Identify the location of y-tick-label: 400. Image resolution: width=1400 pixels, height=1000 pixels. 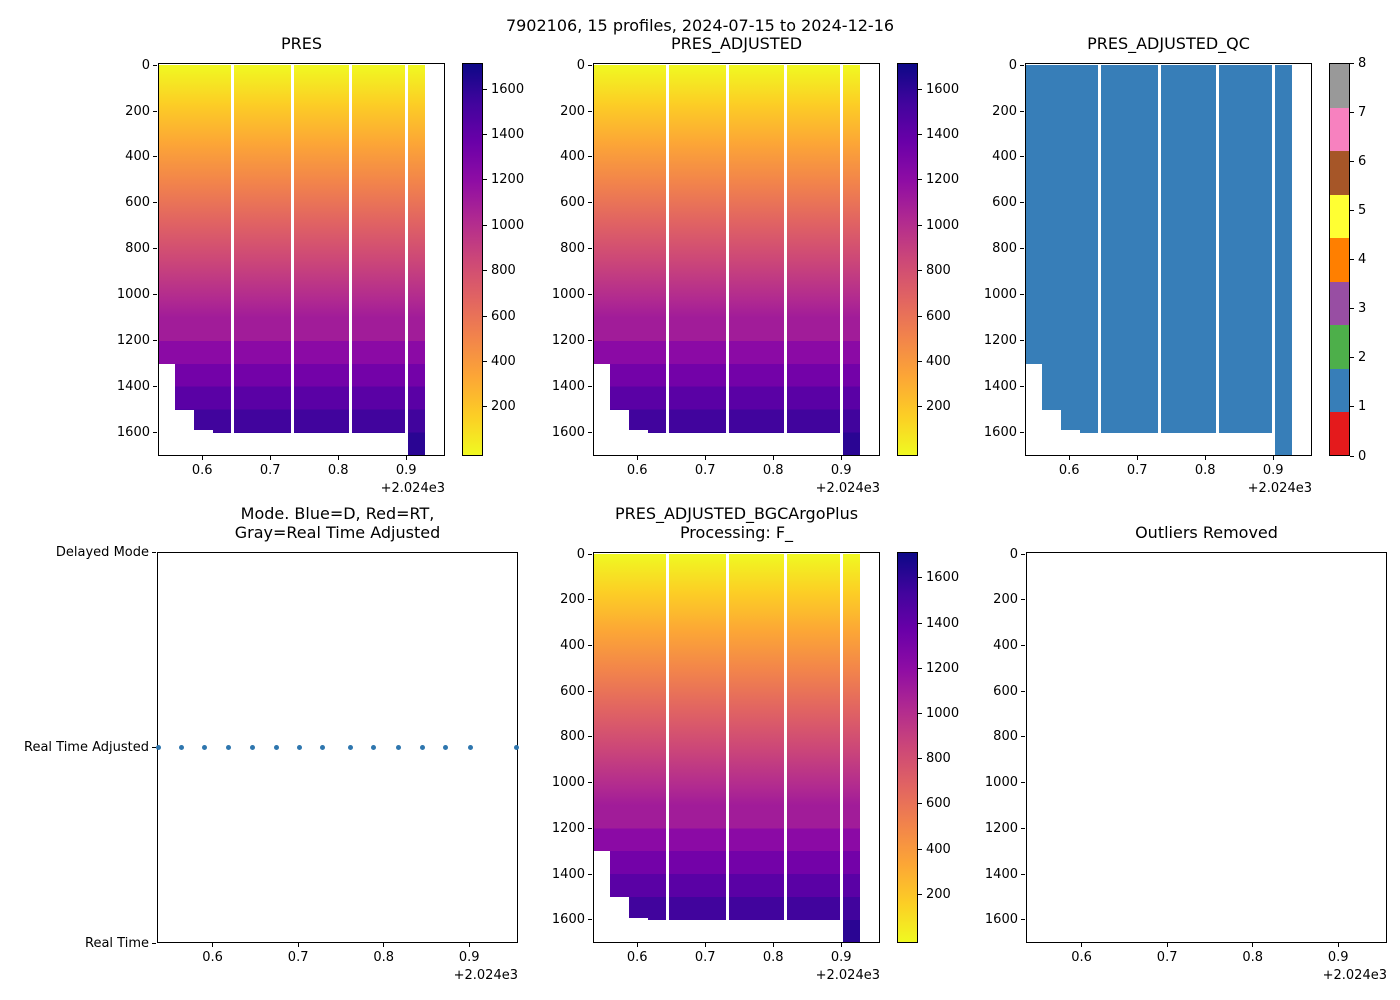
(1004, 157).